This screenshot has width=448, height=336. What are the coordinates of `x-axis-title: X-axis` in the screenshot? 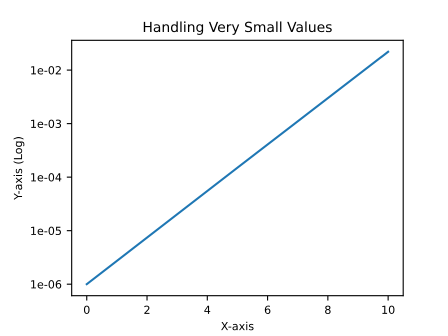 It's located at (237, 326).